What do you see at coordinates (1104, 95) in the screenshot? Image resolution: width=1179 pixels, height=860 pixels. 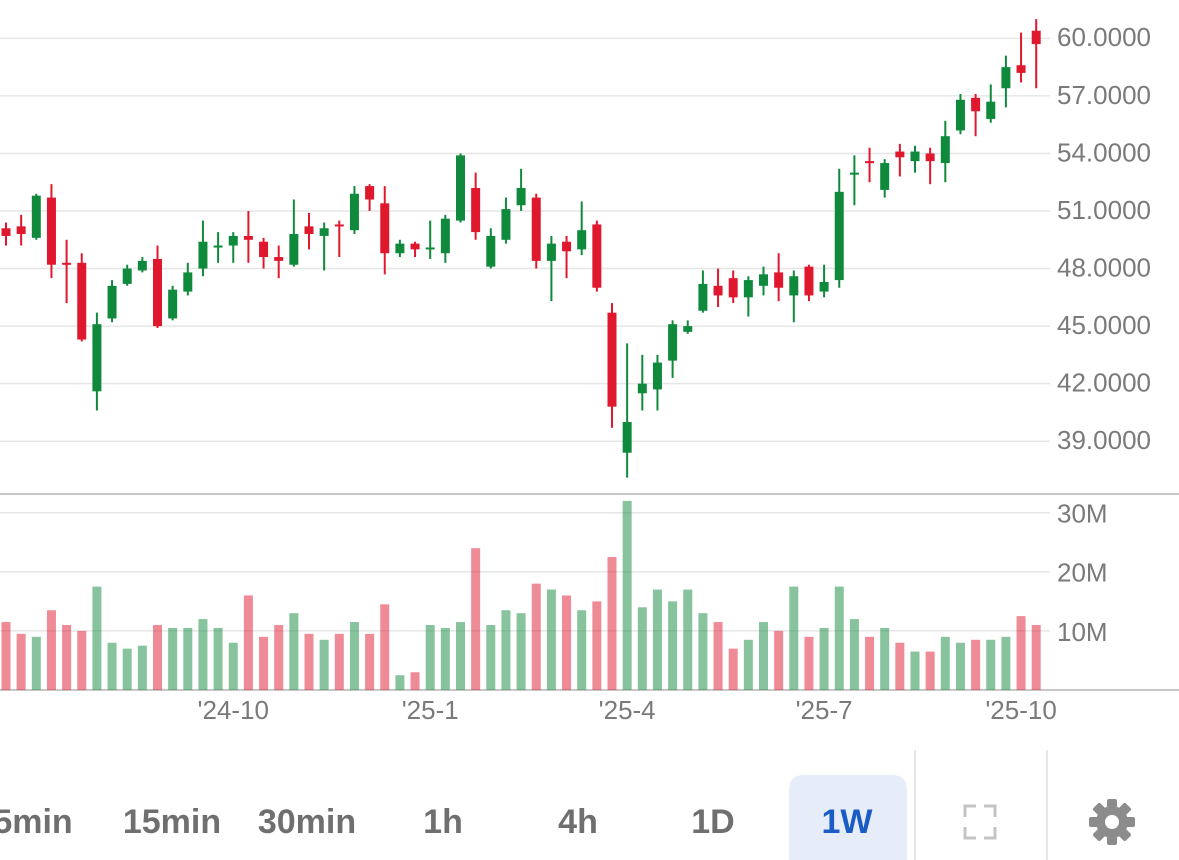 I see `y-tick-label: 57.0000` at bounding box center [1104, 95].